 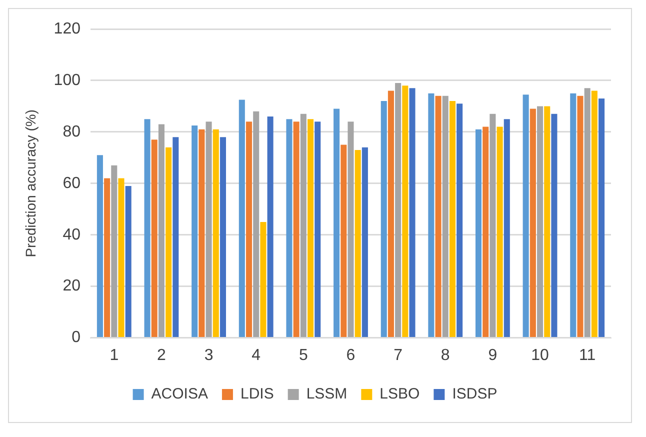 What do you see at coordinates (493, 355) in the screenshot?
I see `x-tick-label: 9` at bounding box center [493, 355].